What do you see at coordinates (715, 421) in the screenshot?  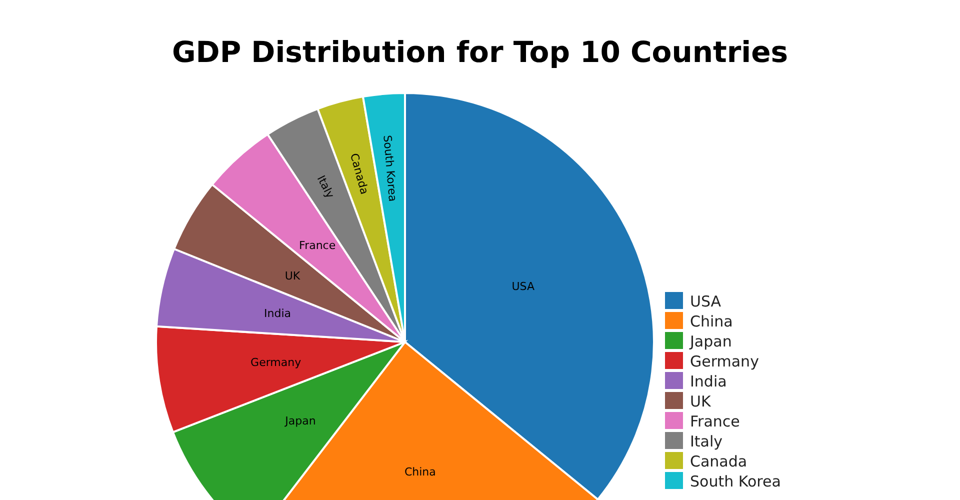 I see `legend-label: France` at bounding box center [715, 421].